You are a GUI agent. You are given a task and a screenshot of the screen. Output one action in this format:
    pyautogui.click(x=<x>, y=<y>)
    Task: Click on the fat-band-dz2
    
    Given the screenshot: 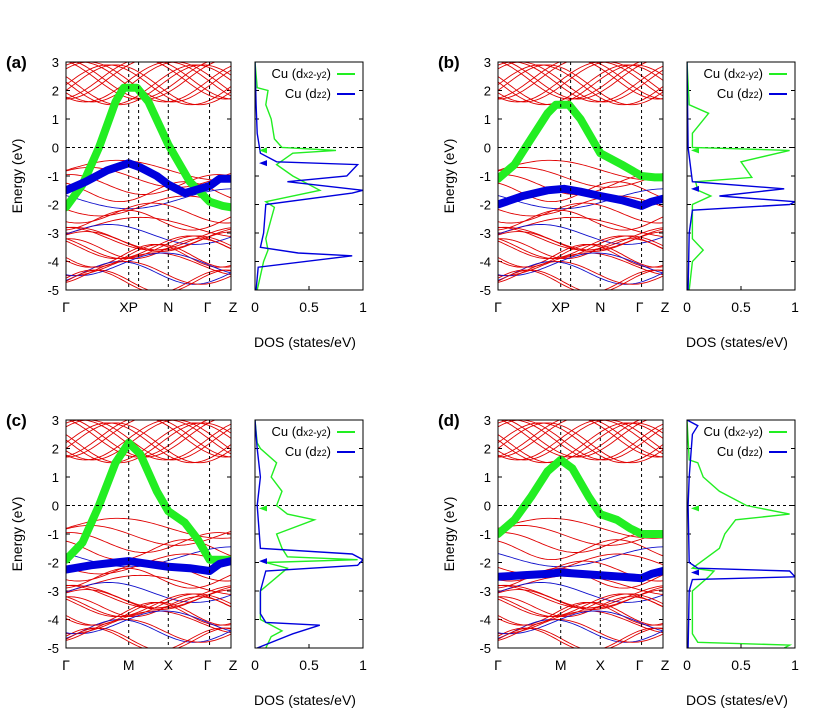 What is the action you would take?
    pyautogui.click(x=580, y=197)
    